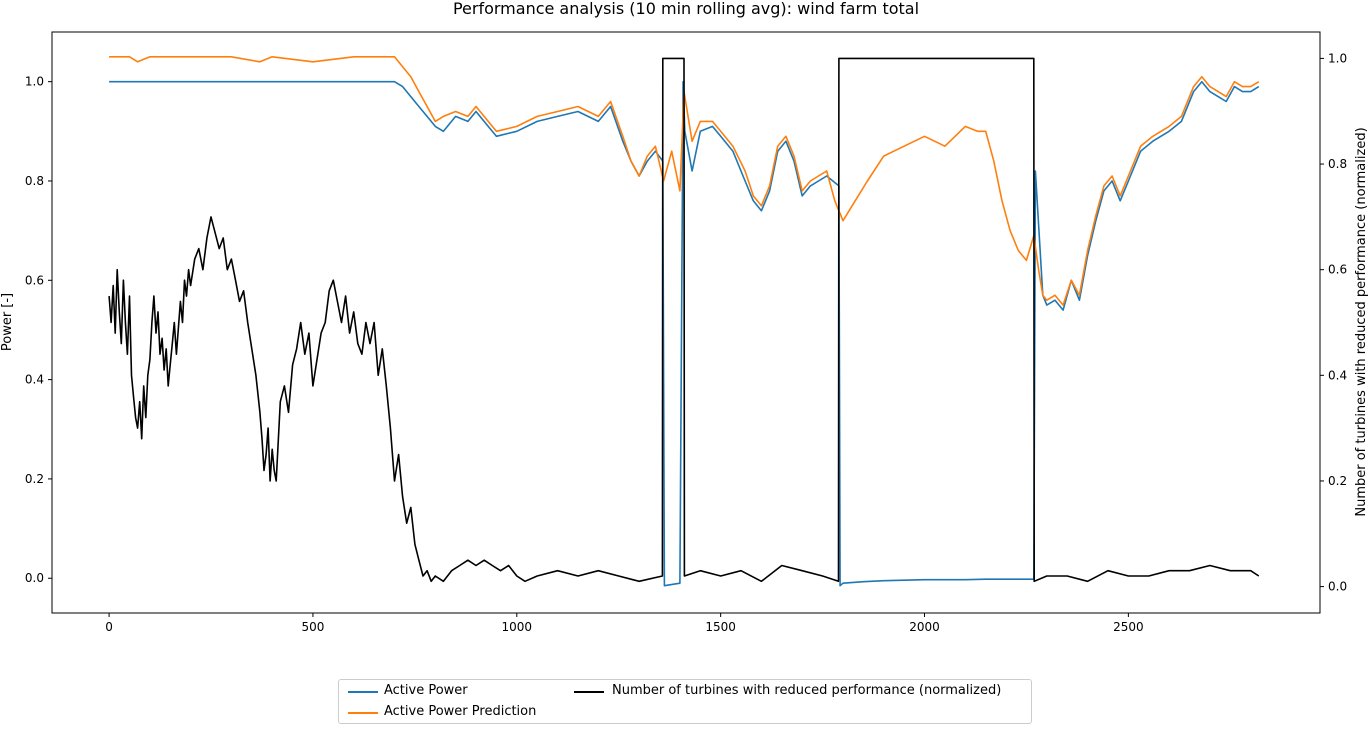  I want to click on legend-swatch-active-power-prediction, so click(363, 713).